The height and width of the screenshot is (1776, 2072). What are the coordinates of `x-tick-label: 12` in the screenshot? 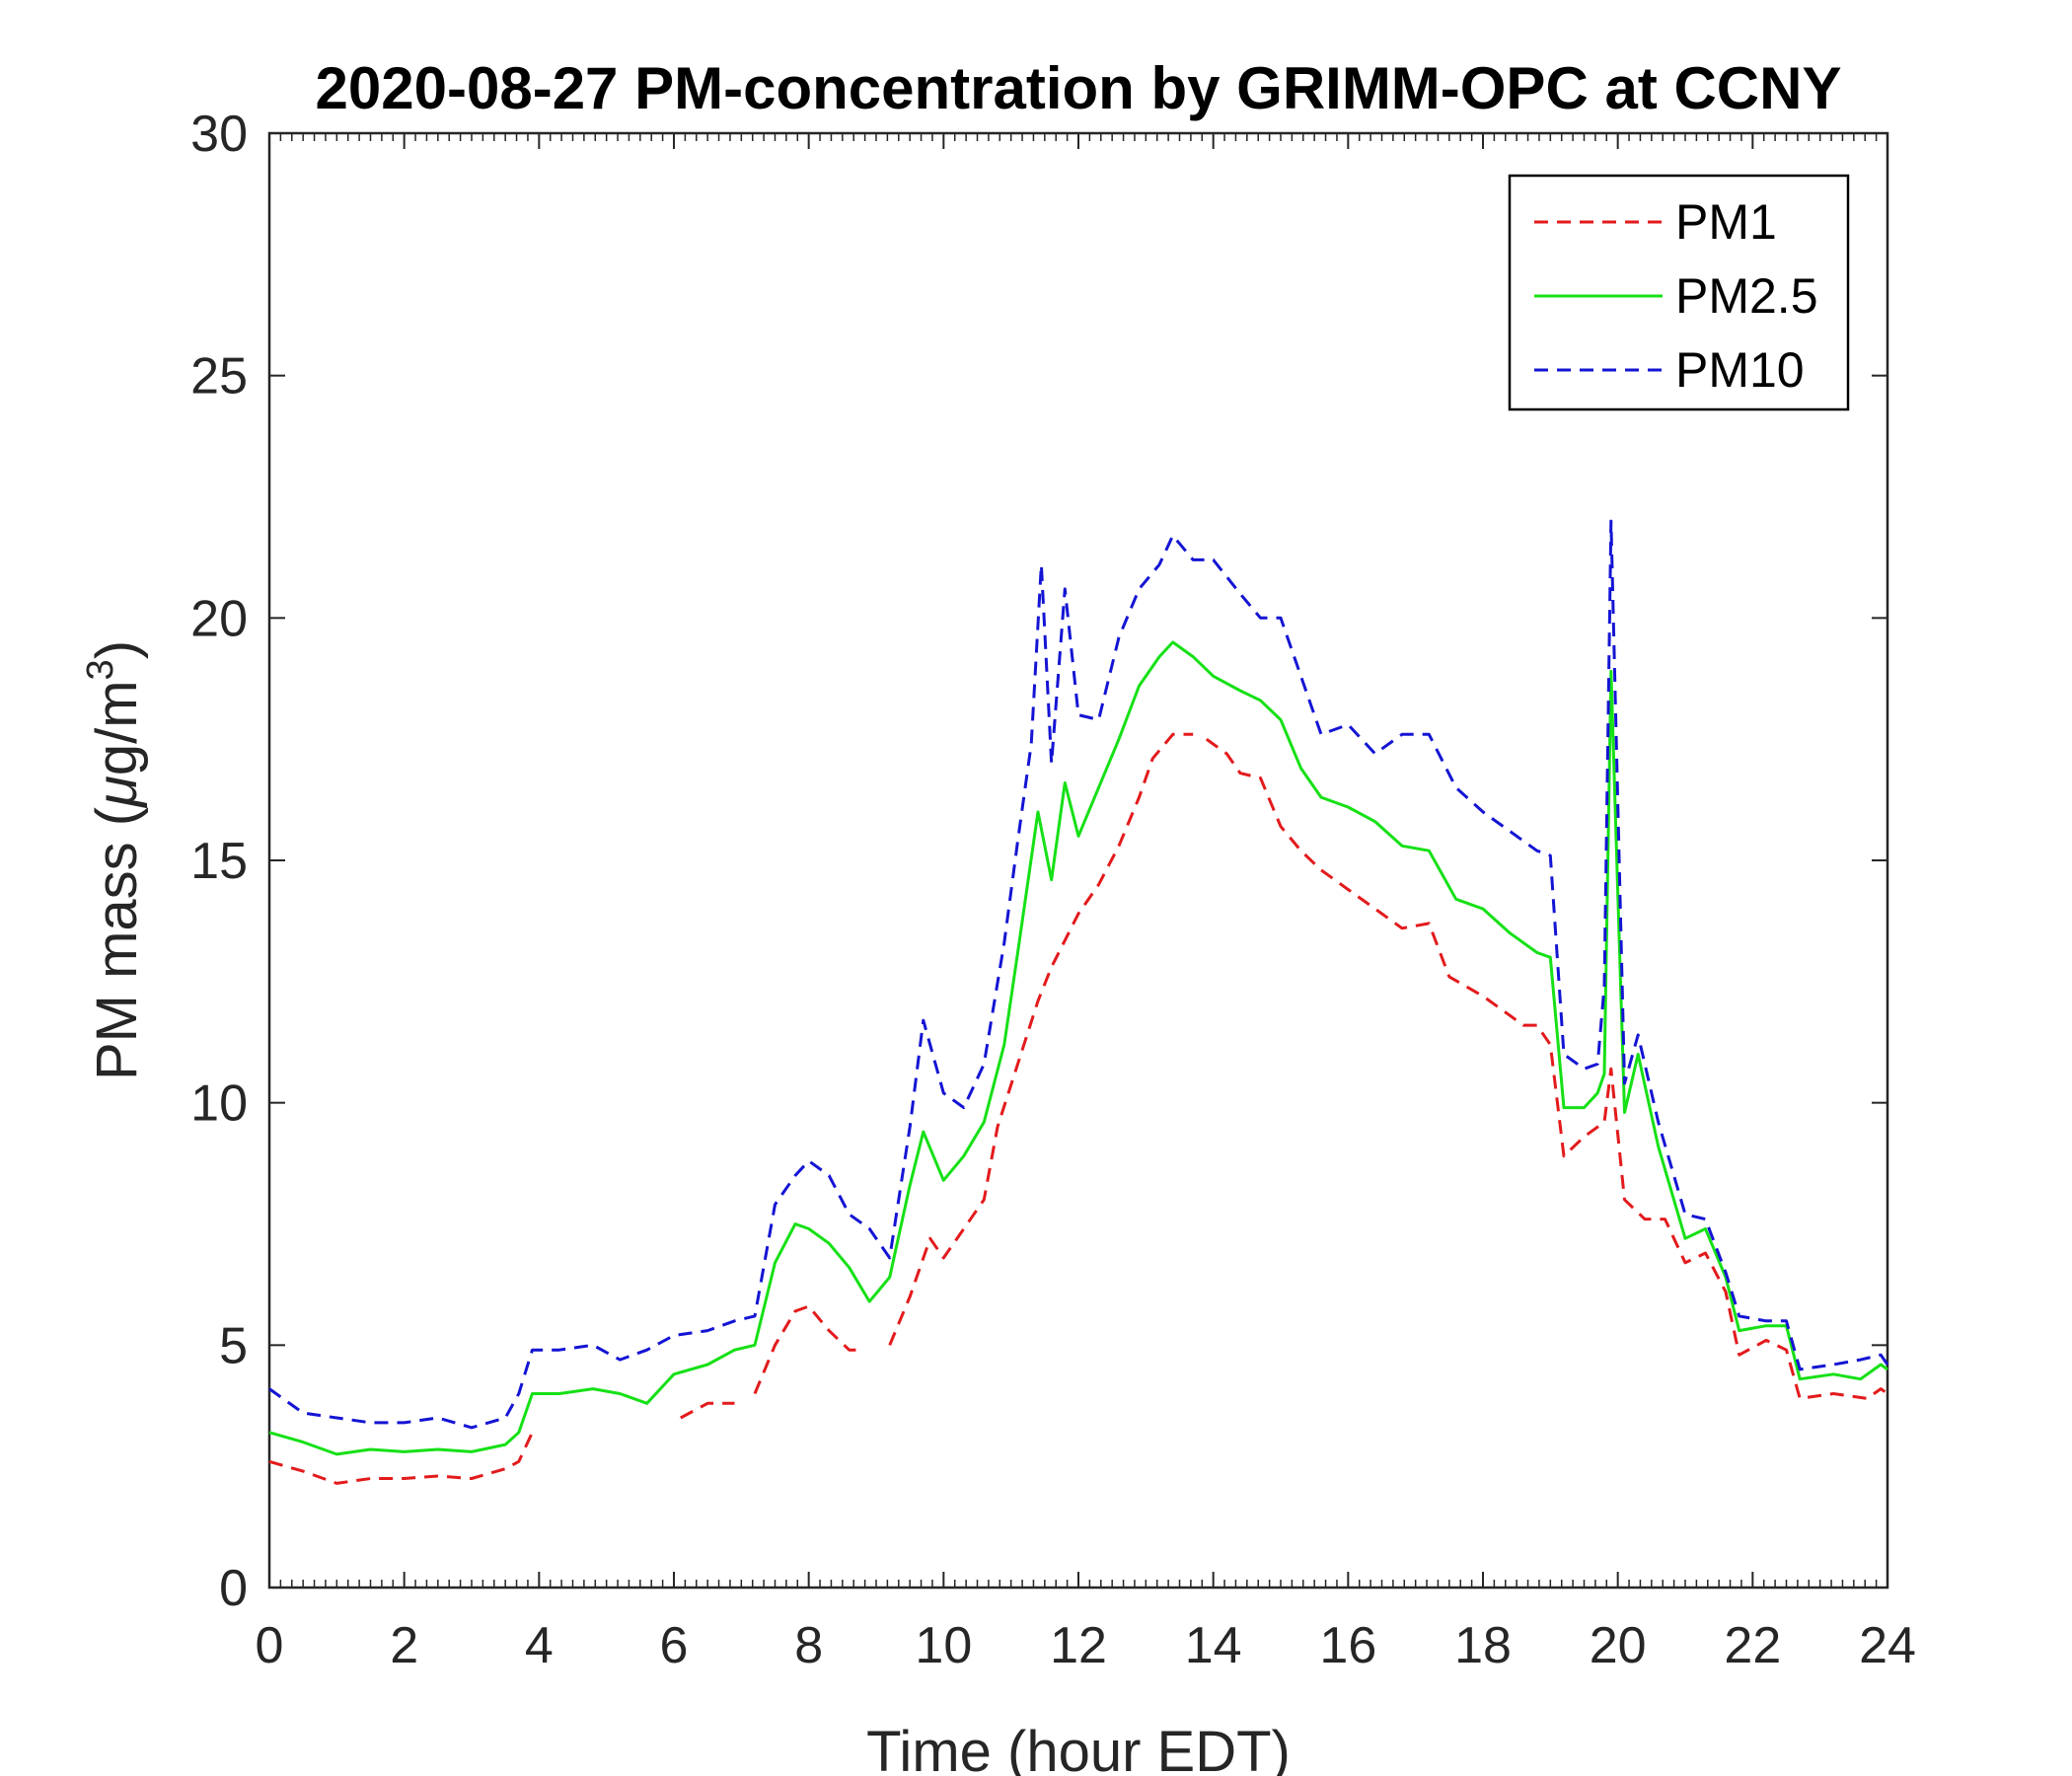 It's located at (1078, 1646).